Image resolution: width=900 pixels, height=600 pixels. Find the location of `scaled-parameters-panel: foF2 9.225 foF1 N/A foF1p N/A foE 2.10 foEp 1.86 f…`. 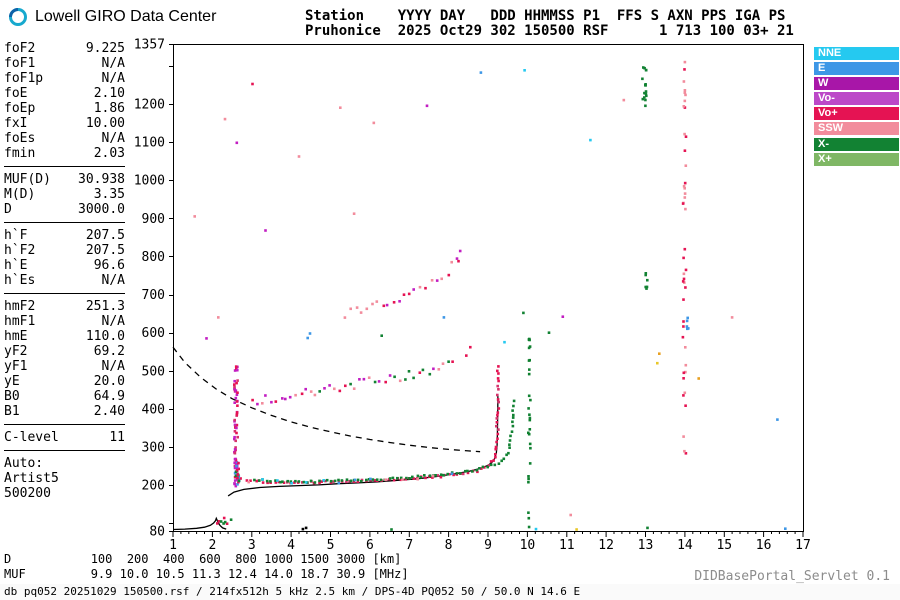

scaled-parameters-panel: foF2 9.225 foF1 N/A foF1p N/A foE 2.10 foEp 1.86 f… is located at coordinates (64, 271).